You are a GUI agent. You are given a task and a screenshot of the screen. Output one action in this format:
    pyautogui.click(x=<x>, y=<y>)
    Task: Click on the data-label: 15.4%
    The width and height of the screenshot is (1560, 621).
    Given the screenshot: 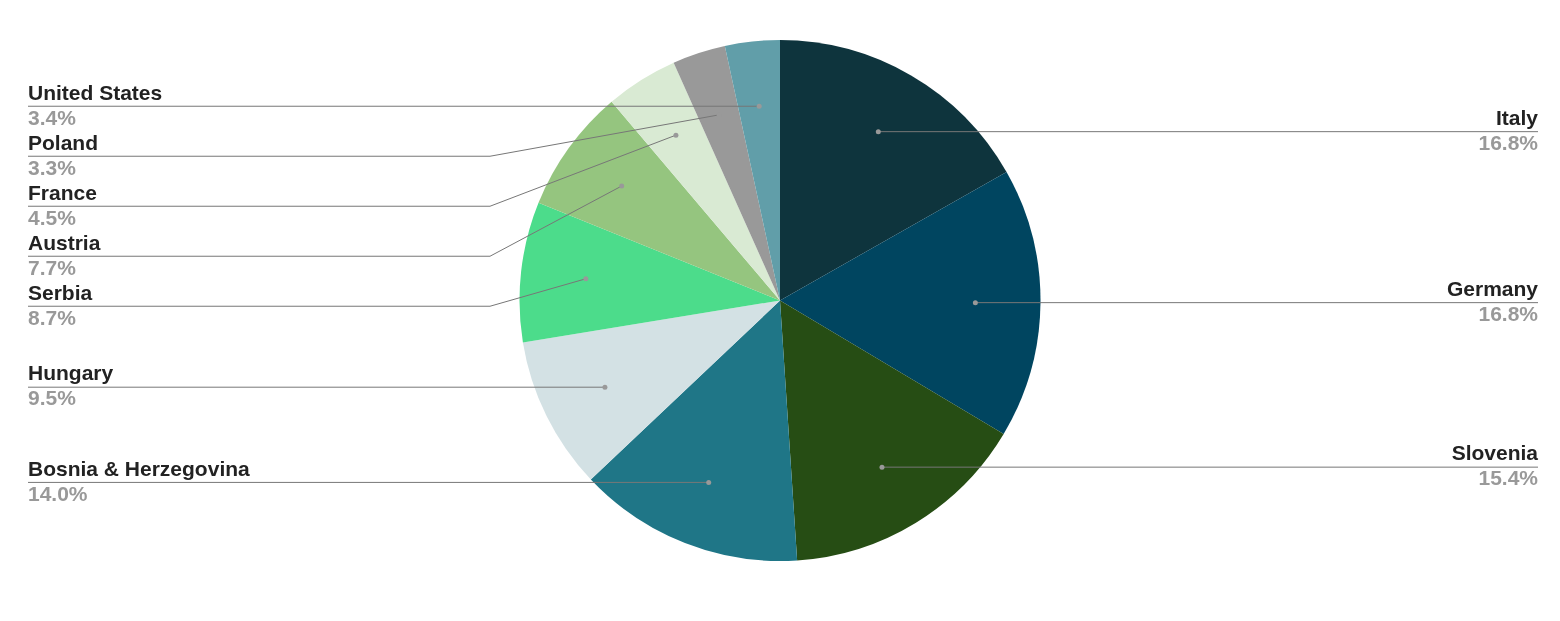 What is the action you would take?
    pyautogui.click(x=1508, y=478)
    